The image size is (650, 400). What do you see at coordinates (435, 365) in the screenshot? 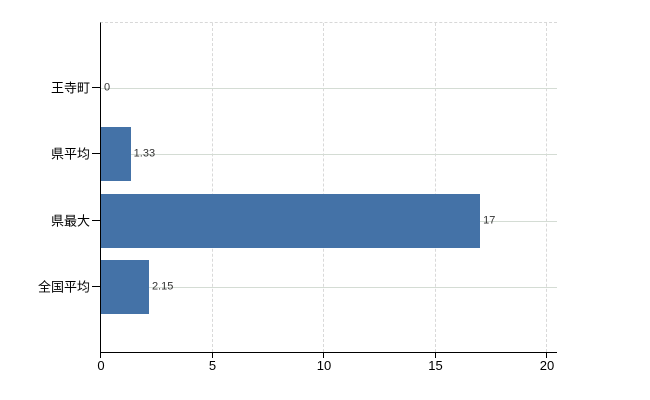
I see `x-axis-tick-label: 15` at bounding box center [435, 365].